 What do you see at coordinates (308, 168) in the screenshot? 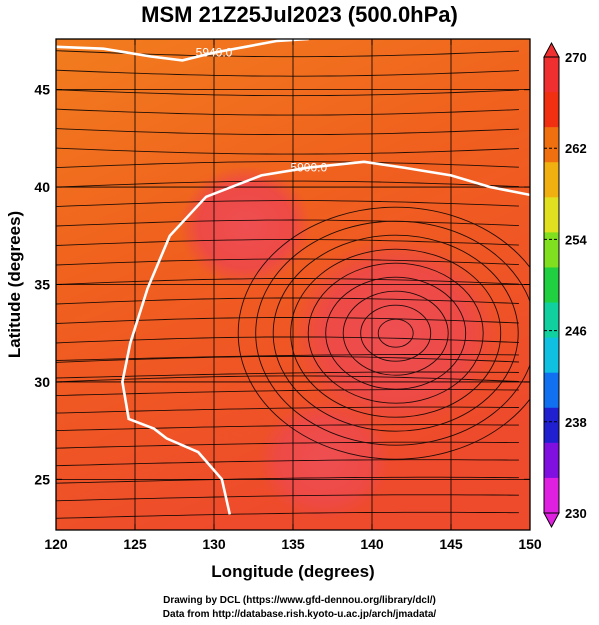
I see `contour-label-1: 5900.0` at bounding box center [308, 168].